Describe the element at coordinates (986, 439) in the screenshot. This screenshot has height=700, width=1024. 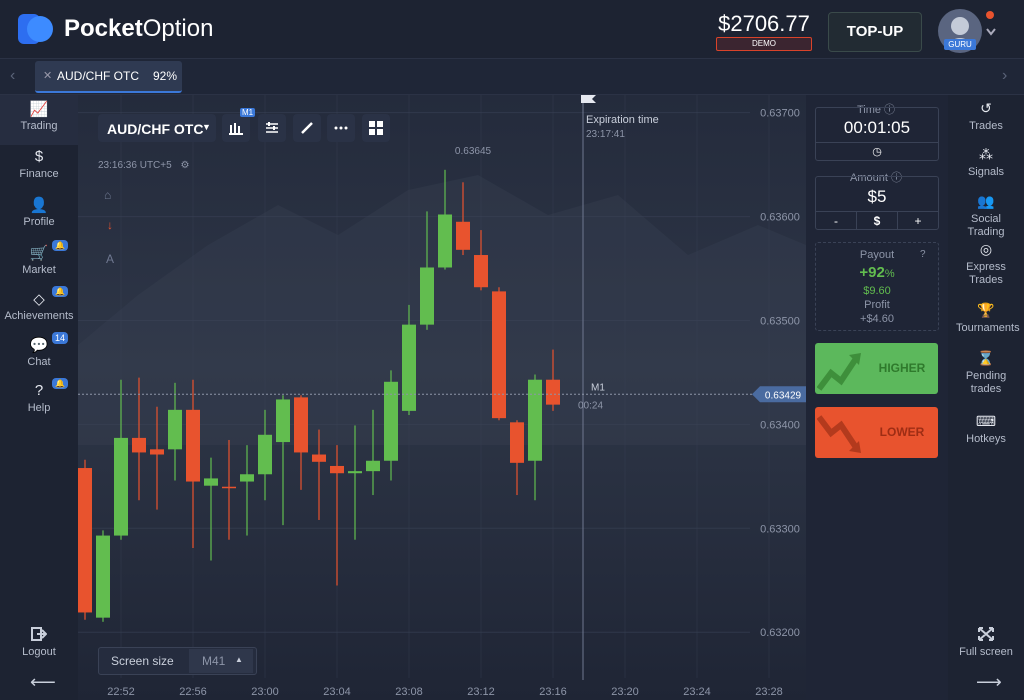
I see `nav-label: Hotkeys` at that location.